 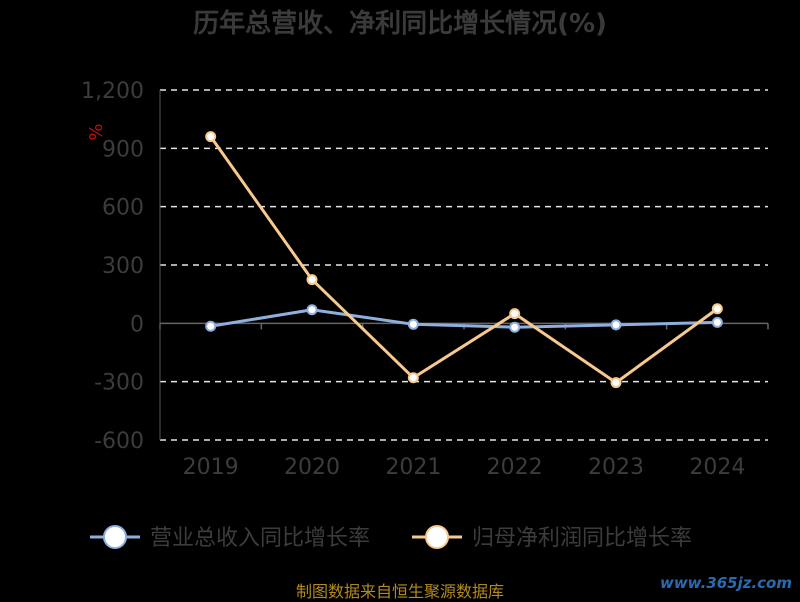 What do you see at coordinates (616, 467) in the screenshot?
I see `x-tick-label: 2023` at bounding box center [616, 467].